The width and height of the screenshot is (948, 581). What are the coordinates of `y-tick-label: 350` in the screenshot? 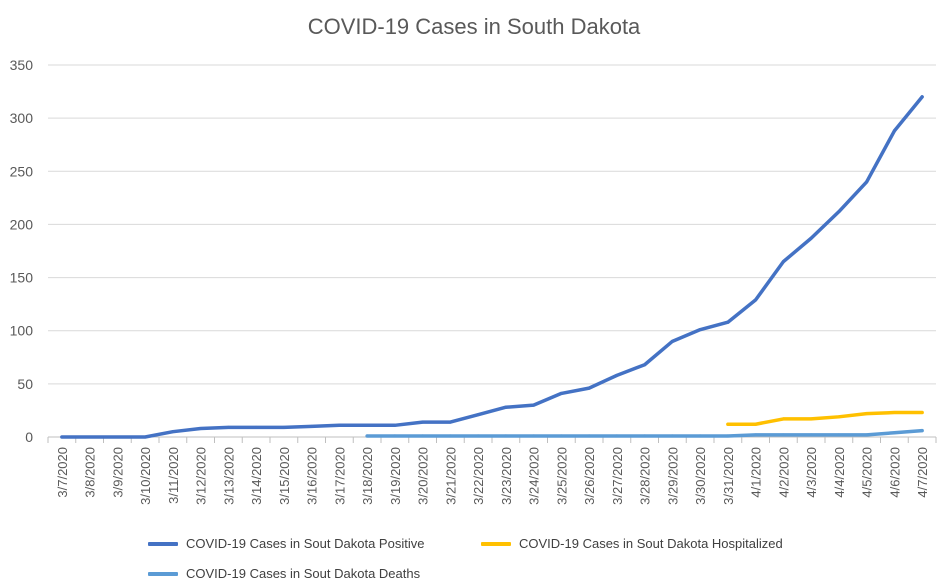 It's located at (22, 65).